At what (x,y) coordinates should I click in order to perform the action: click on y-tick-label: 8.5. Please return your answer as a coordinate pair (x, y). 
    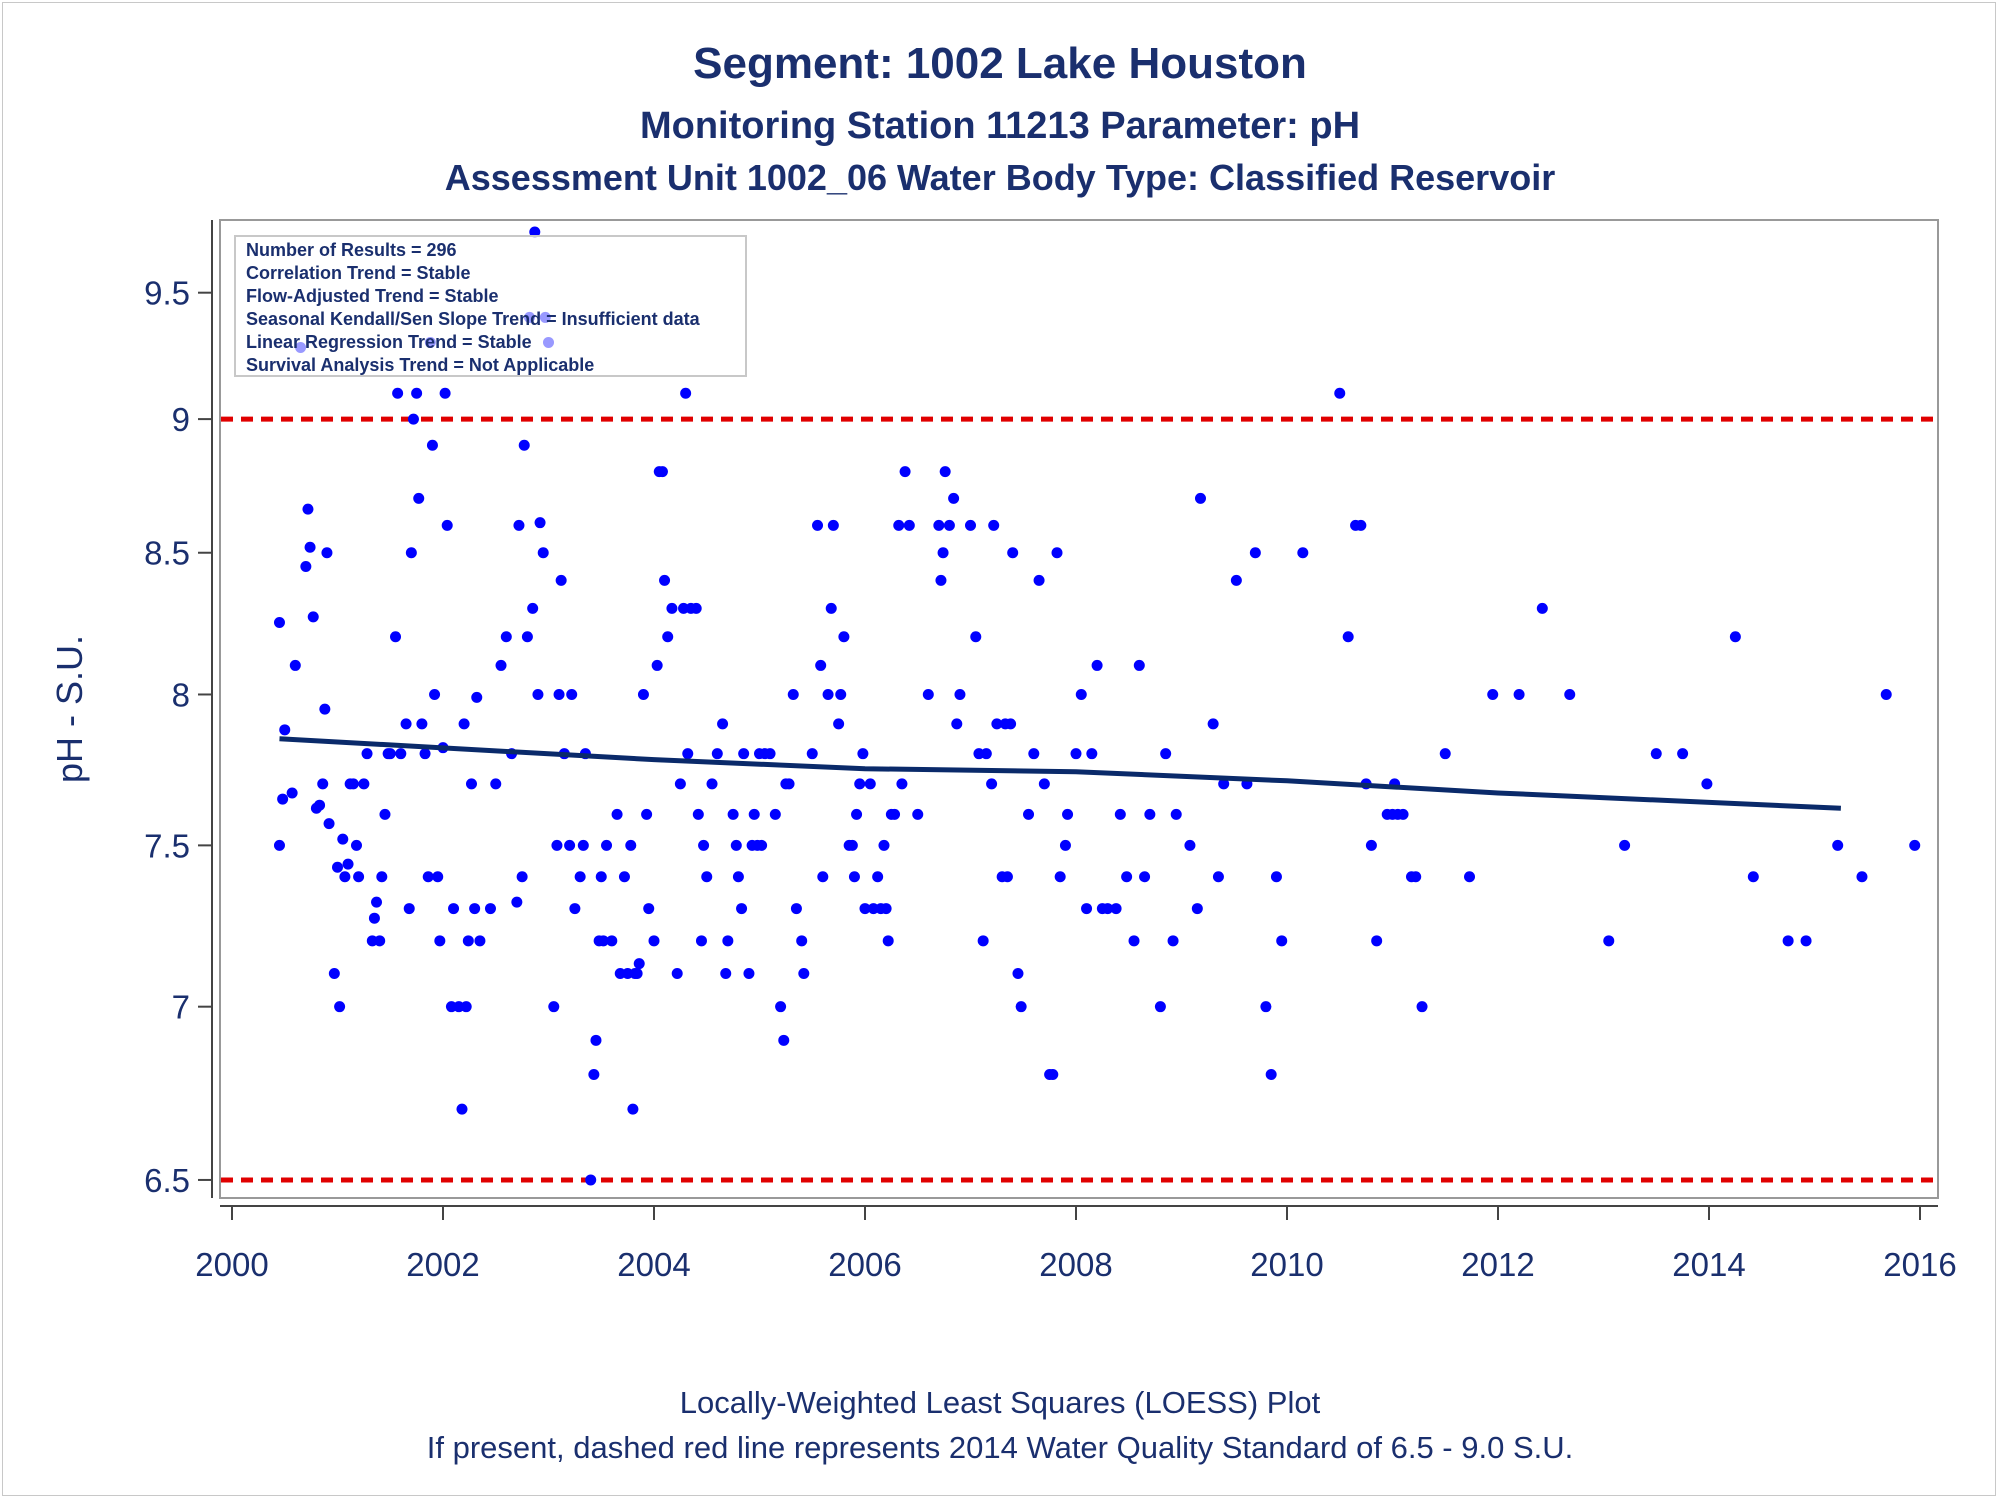
    Looking at the image, I should click on (167, 553).